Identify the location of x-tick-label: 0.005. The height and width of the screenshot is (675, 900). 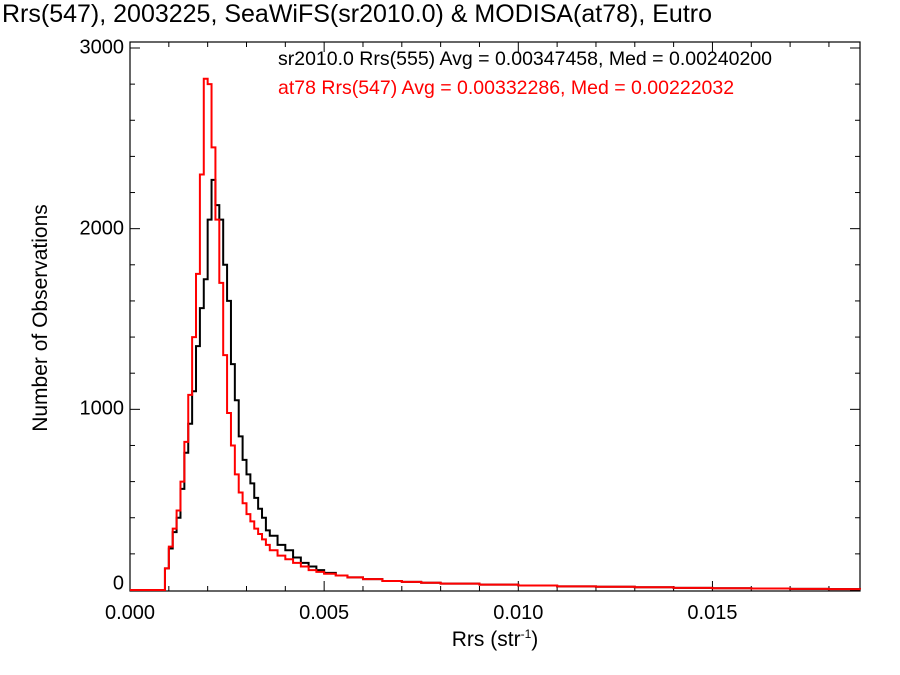
(324, 613).